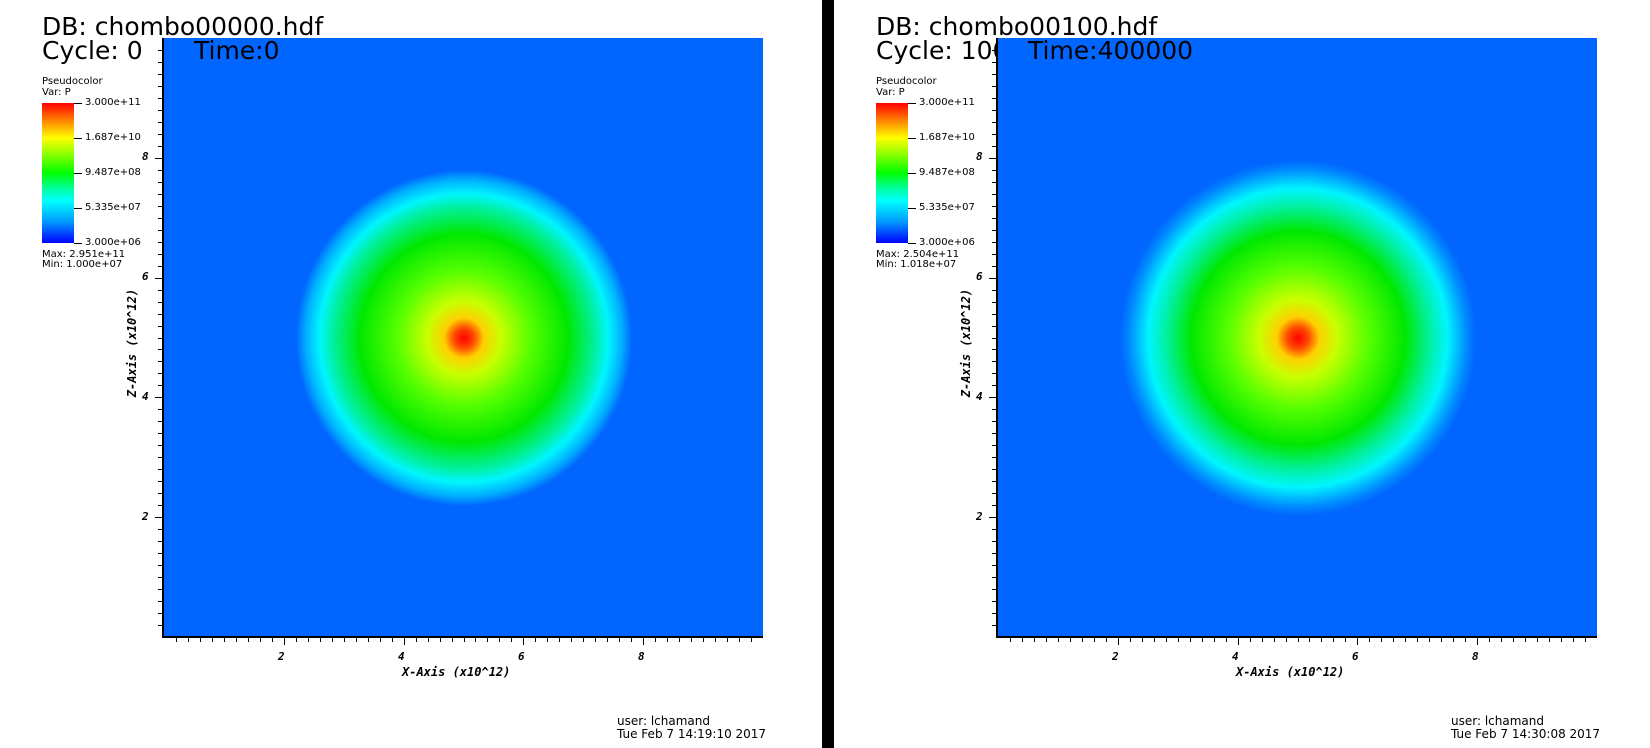  Describe the element at coordinates (828, 374) in the screenshot. I see `panel-divider` at that location.